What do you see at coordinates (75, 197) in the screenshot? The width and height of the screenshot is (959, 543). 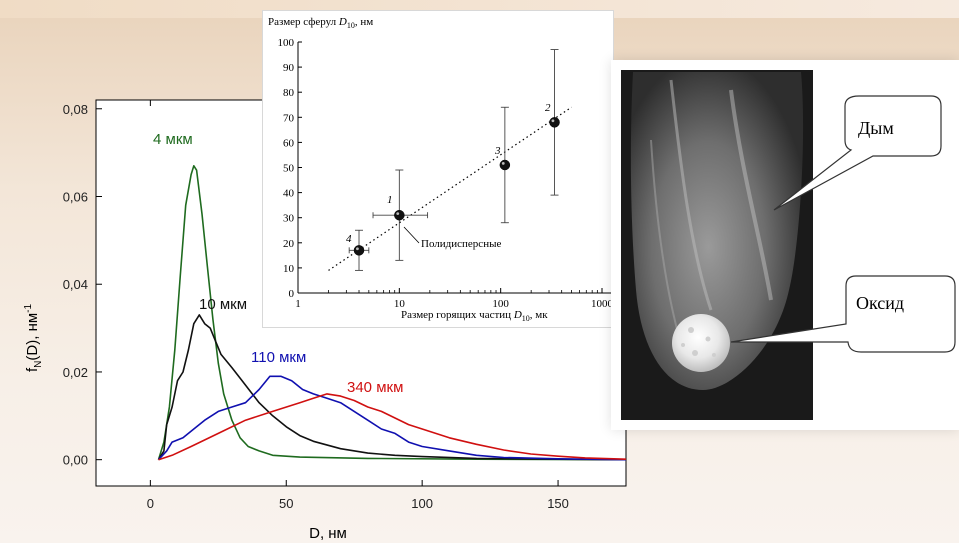 I see `y-tick-label: 0,06` at bounding box center [75, 197].